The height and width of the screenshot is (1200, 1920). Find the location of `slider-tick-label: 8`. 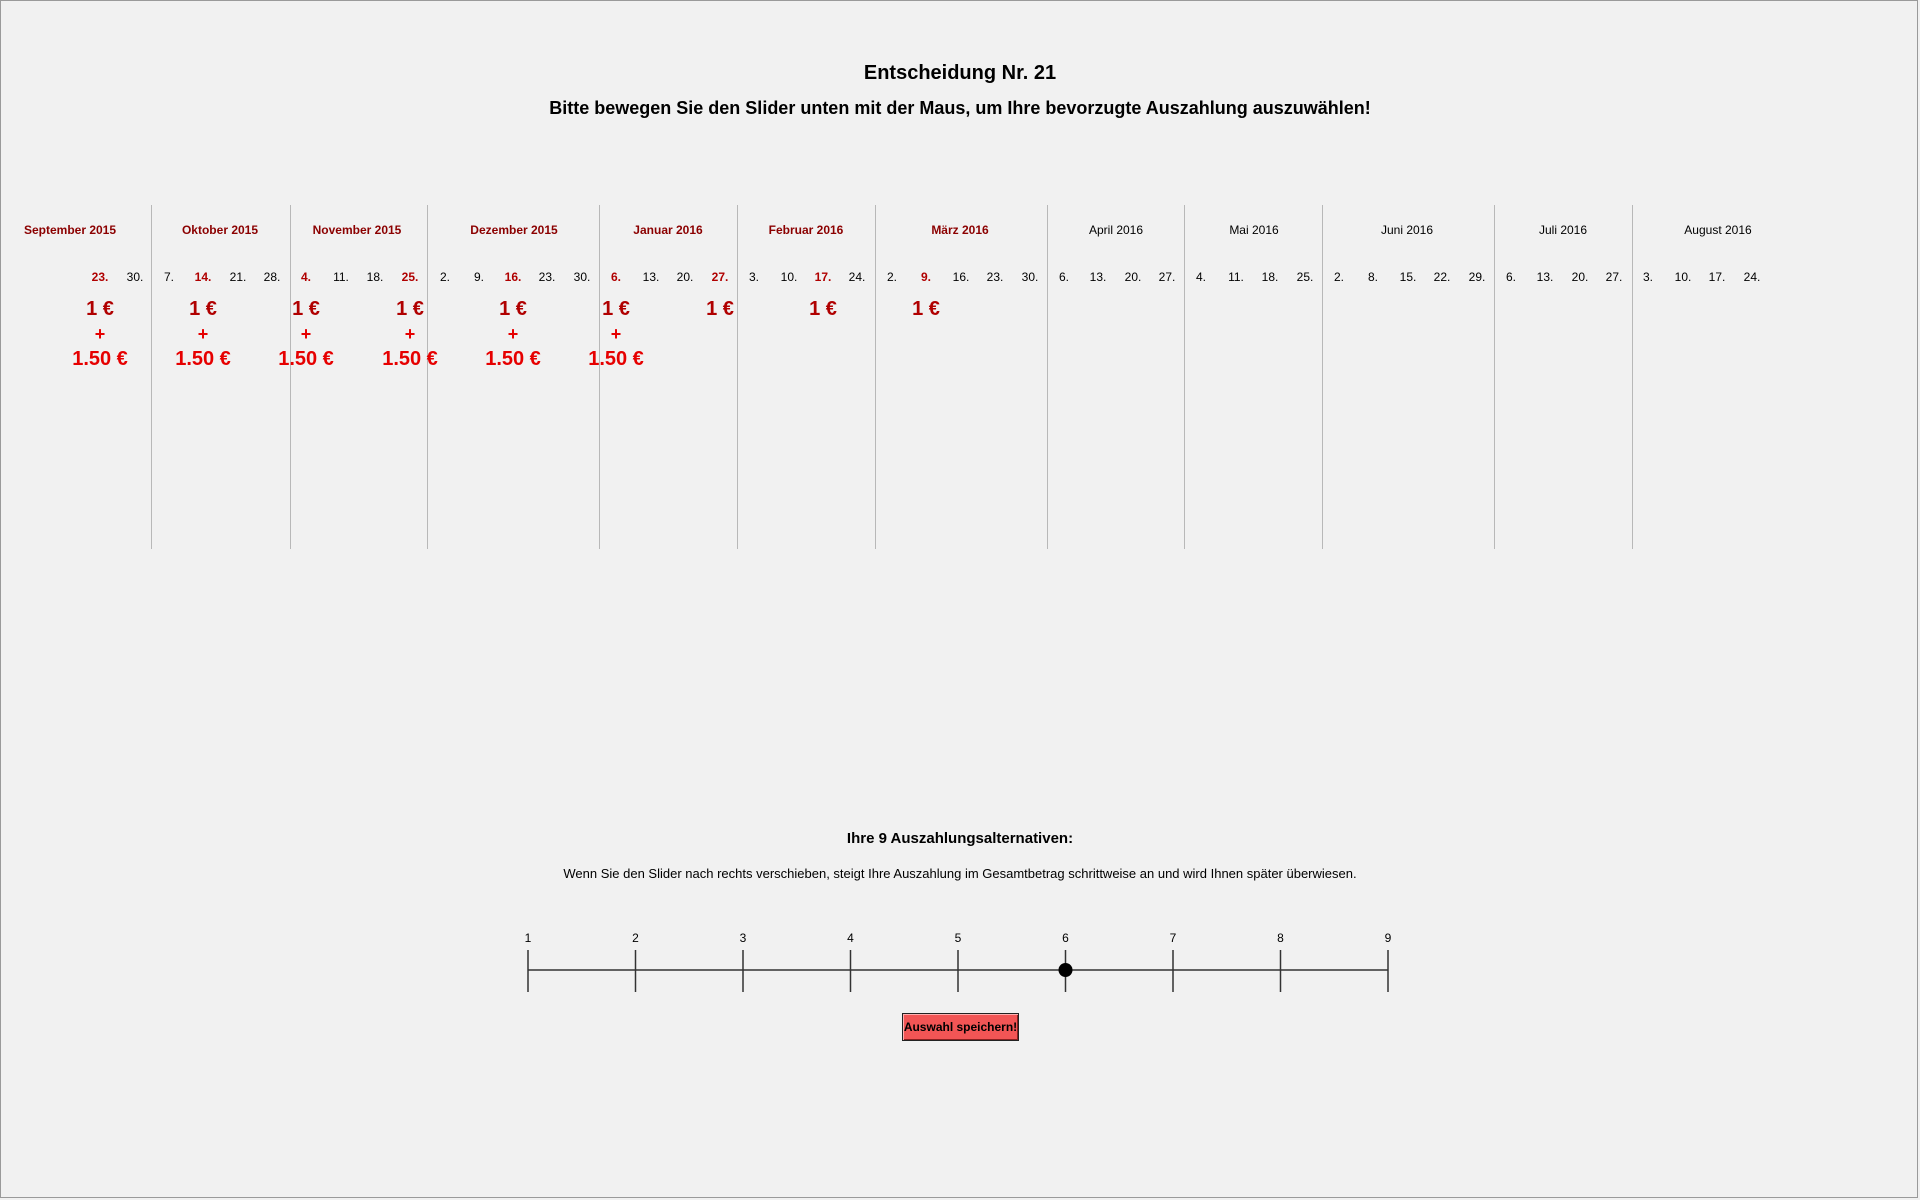

slider-tick-label: 8 is located at coordinates (1280, 938).